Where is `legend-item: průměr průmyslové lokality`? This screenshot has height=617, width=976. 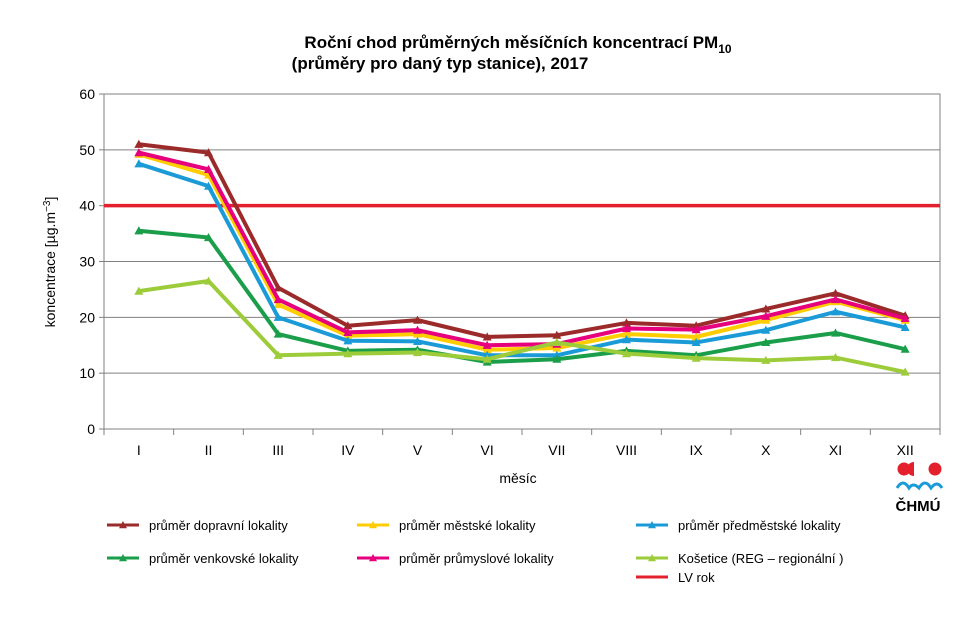 legend-item: průměr průmyslové lokality is located at coordinates (455, 558).